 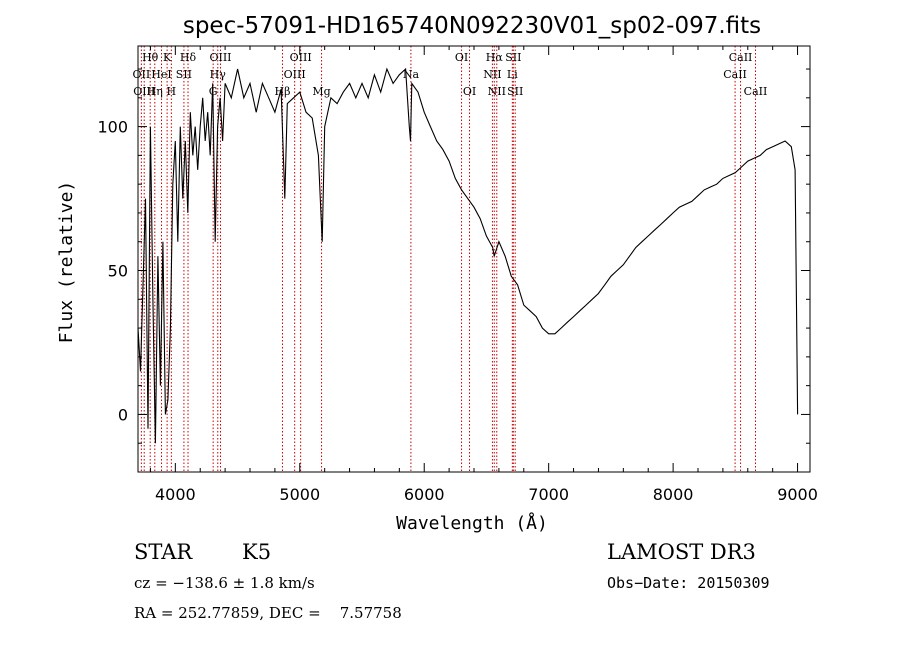 What do you see at coordinates (497, 91) in the screenshot?
I see `line-label-21: NII` at bounding box center [497, 91].